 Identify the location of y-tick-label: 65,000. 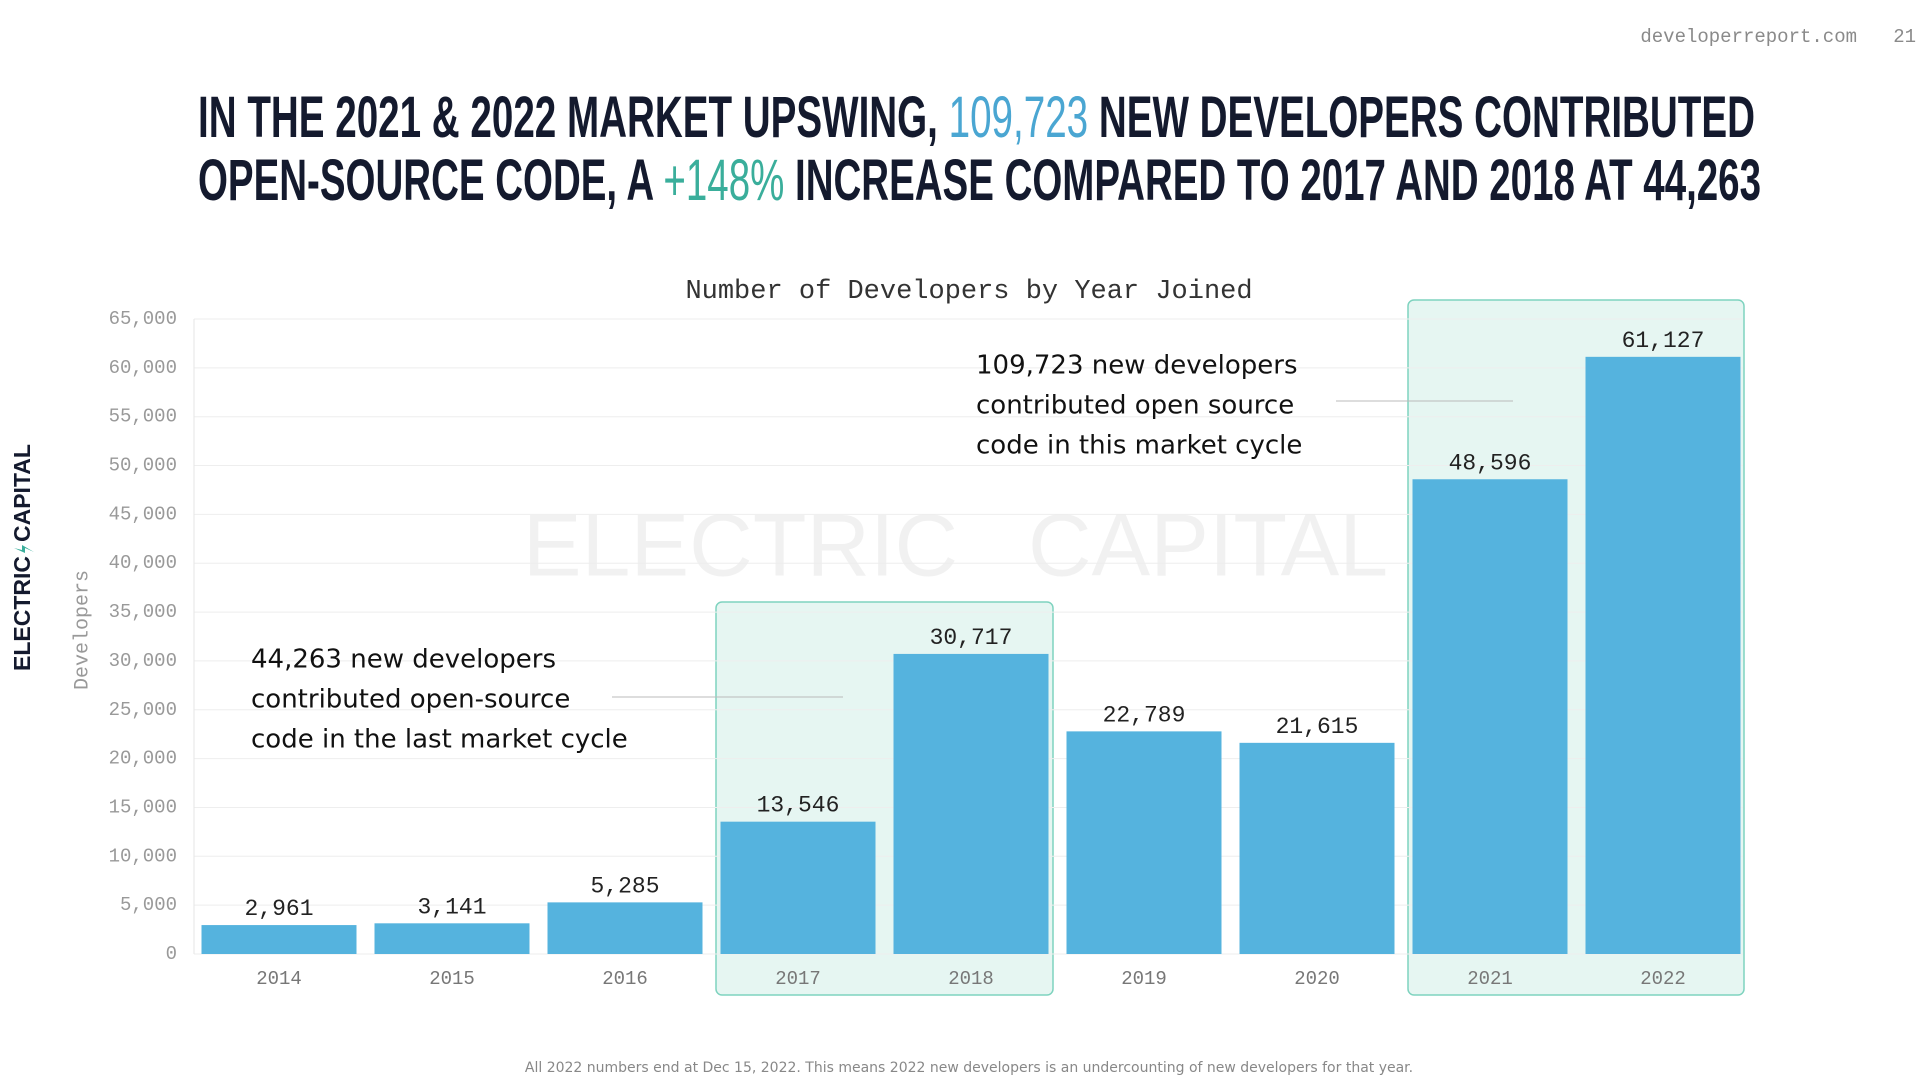
(143, 319).